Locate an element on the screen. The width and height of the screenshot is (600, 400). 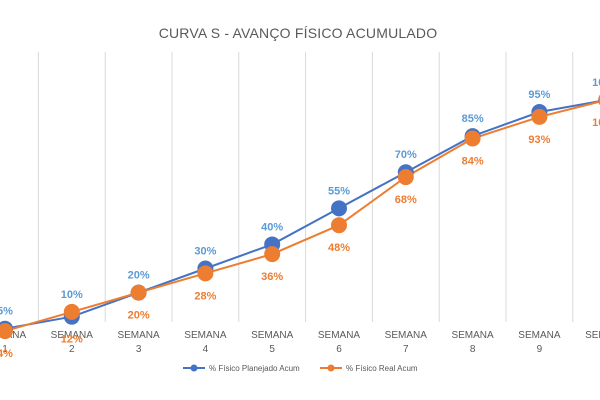
legend-actual-label: % Físico Real Acum is located at coordinates (382, 368).